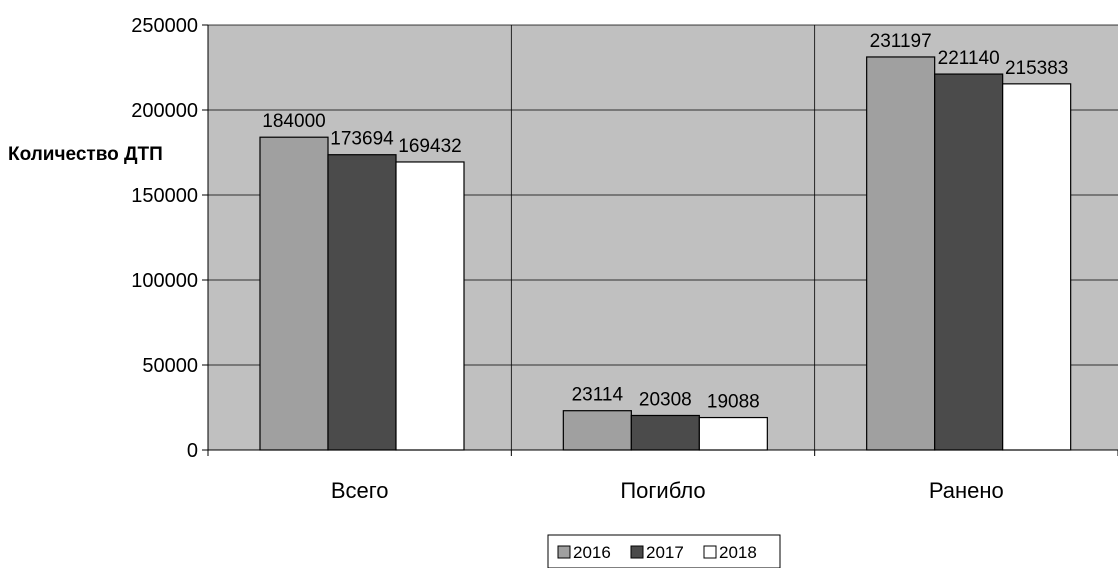  What do you see at coordinates (429, 146) in the screenshot?
I see `data-label: 169432` at bounding box center [429, 146].